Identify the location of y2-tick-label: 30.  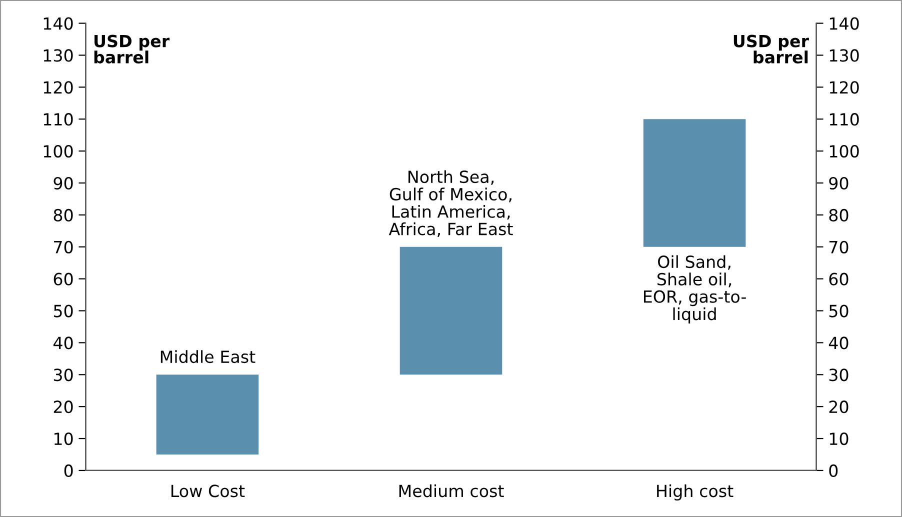
(838, 375).